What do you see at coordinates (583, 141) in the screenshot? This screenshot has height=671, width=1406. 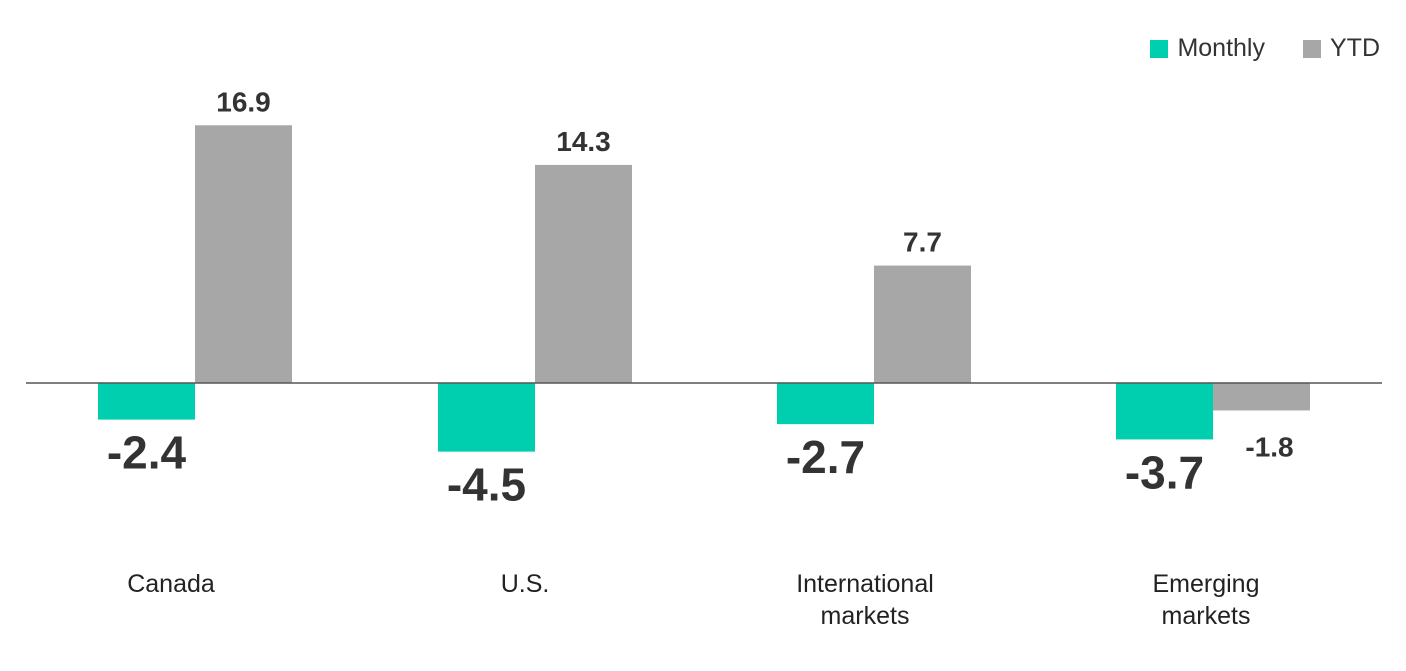 I see `value-label-ytd-1: 14.3` at bounding box center [583, 141].